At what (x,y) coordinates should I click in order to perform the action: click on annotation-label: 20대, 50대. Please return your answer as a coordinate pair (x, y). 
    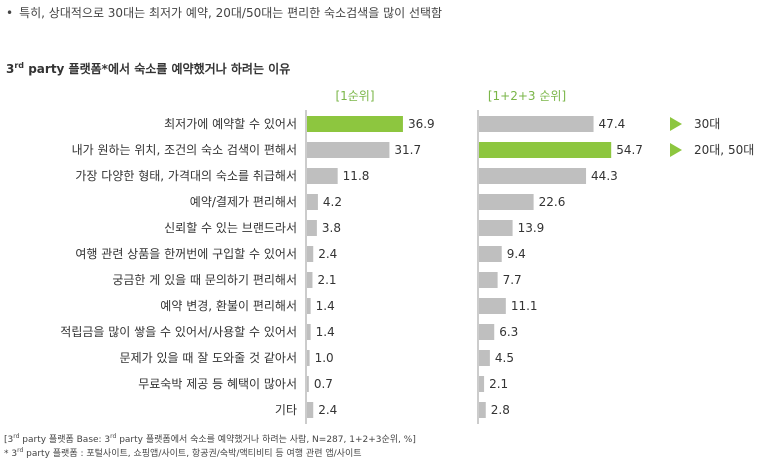
    Looking at the image, I should click on (724, 150).